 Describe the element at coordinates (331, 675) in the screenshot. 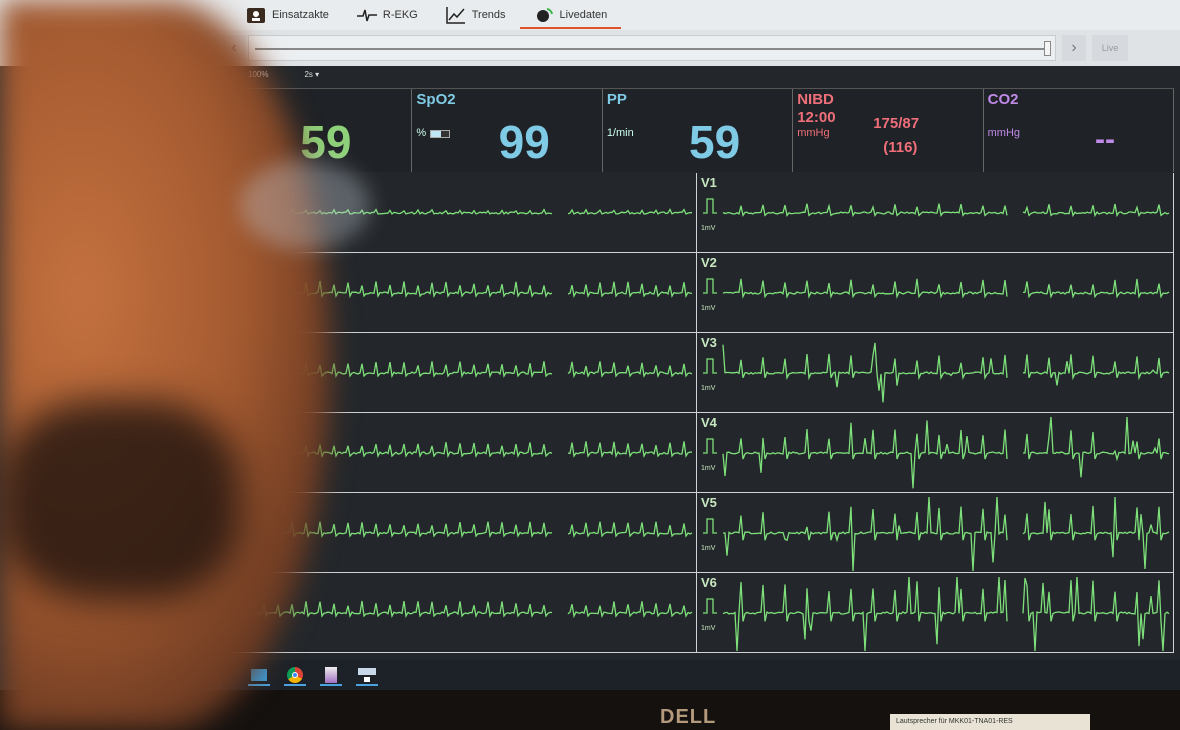

I see `app-icon` at that location.